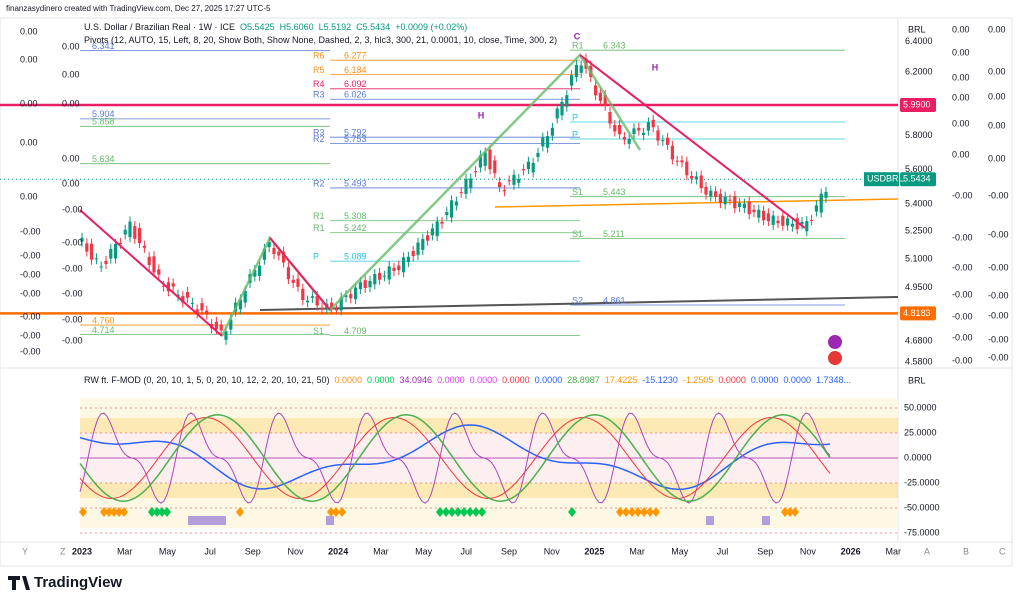  I want to click on corner-letter: Z, so click(63, 551).